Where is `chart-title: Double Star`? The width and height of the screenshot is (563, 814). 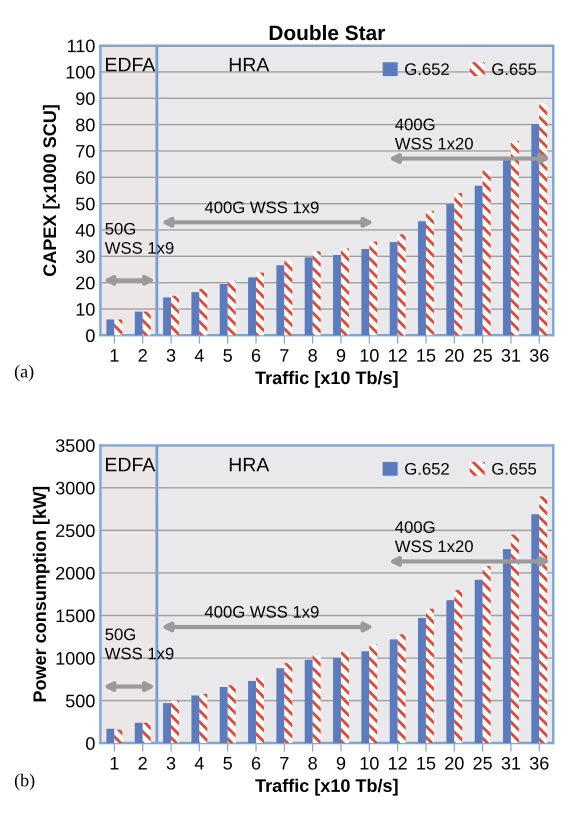 chart-title: Double Star is located at coordinates (327, 32).